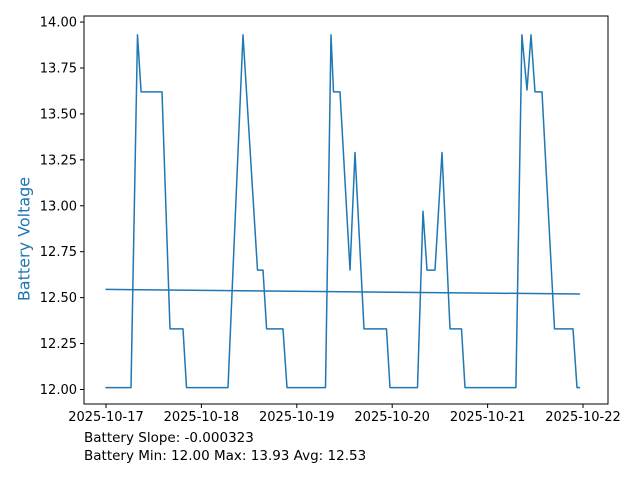 The image size is (640, 480). I want to click on x-tick-label: 2025-10-20, so click(392, 417).